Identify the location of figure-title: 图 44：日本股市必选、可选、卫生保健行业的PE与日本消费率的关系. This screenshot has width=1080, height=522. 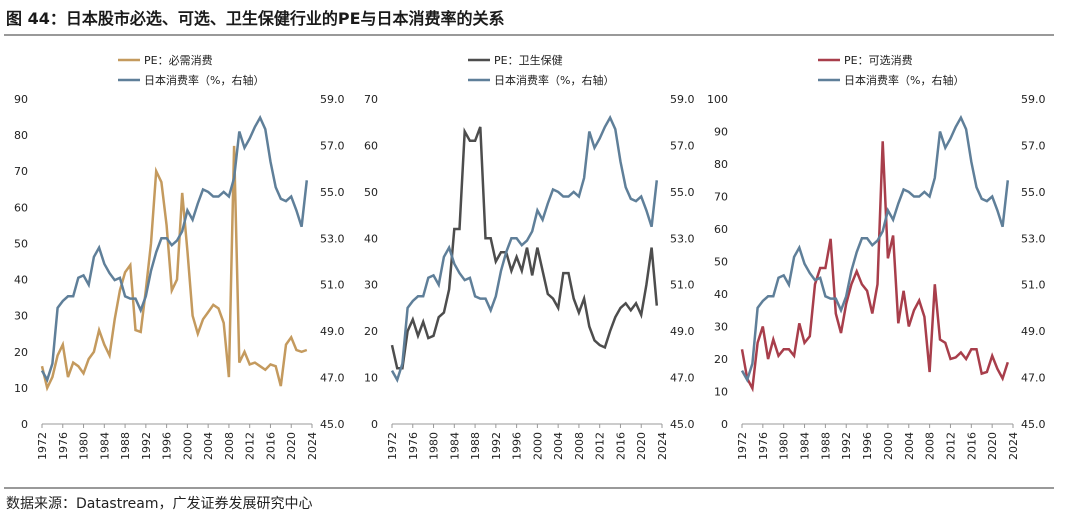
(255, 18).